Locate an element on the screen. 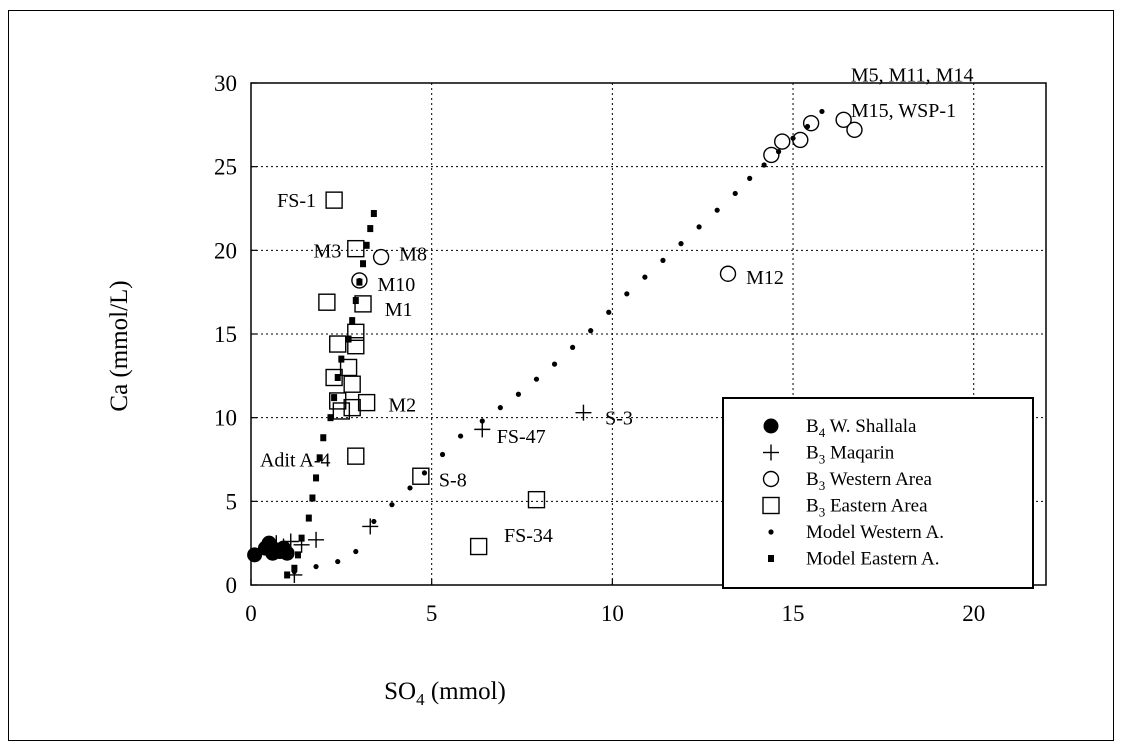 This screenshot has height=749, width=1123. annotation-label: M10 is located at coordinates (396, 285).